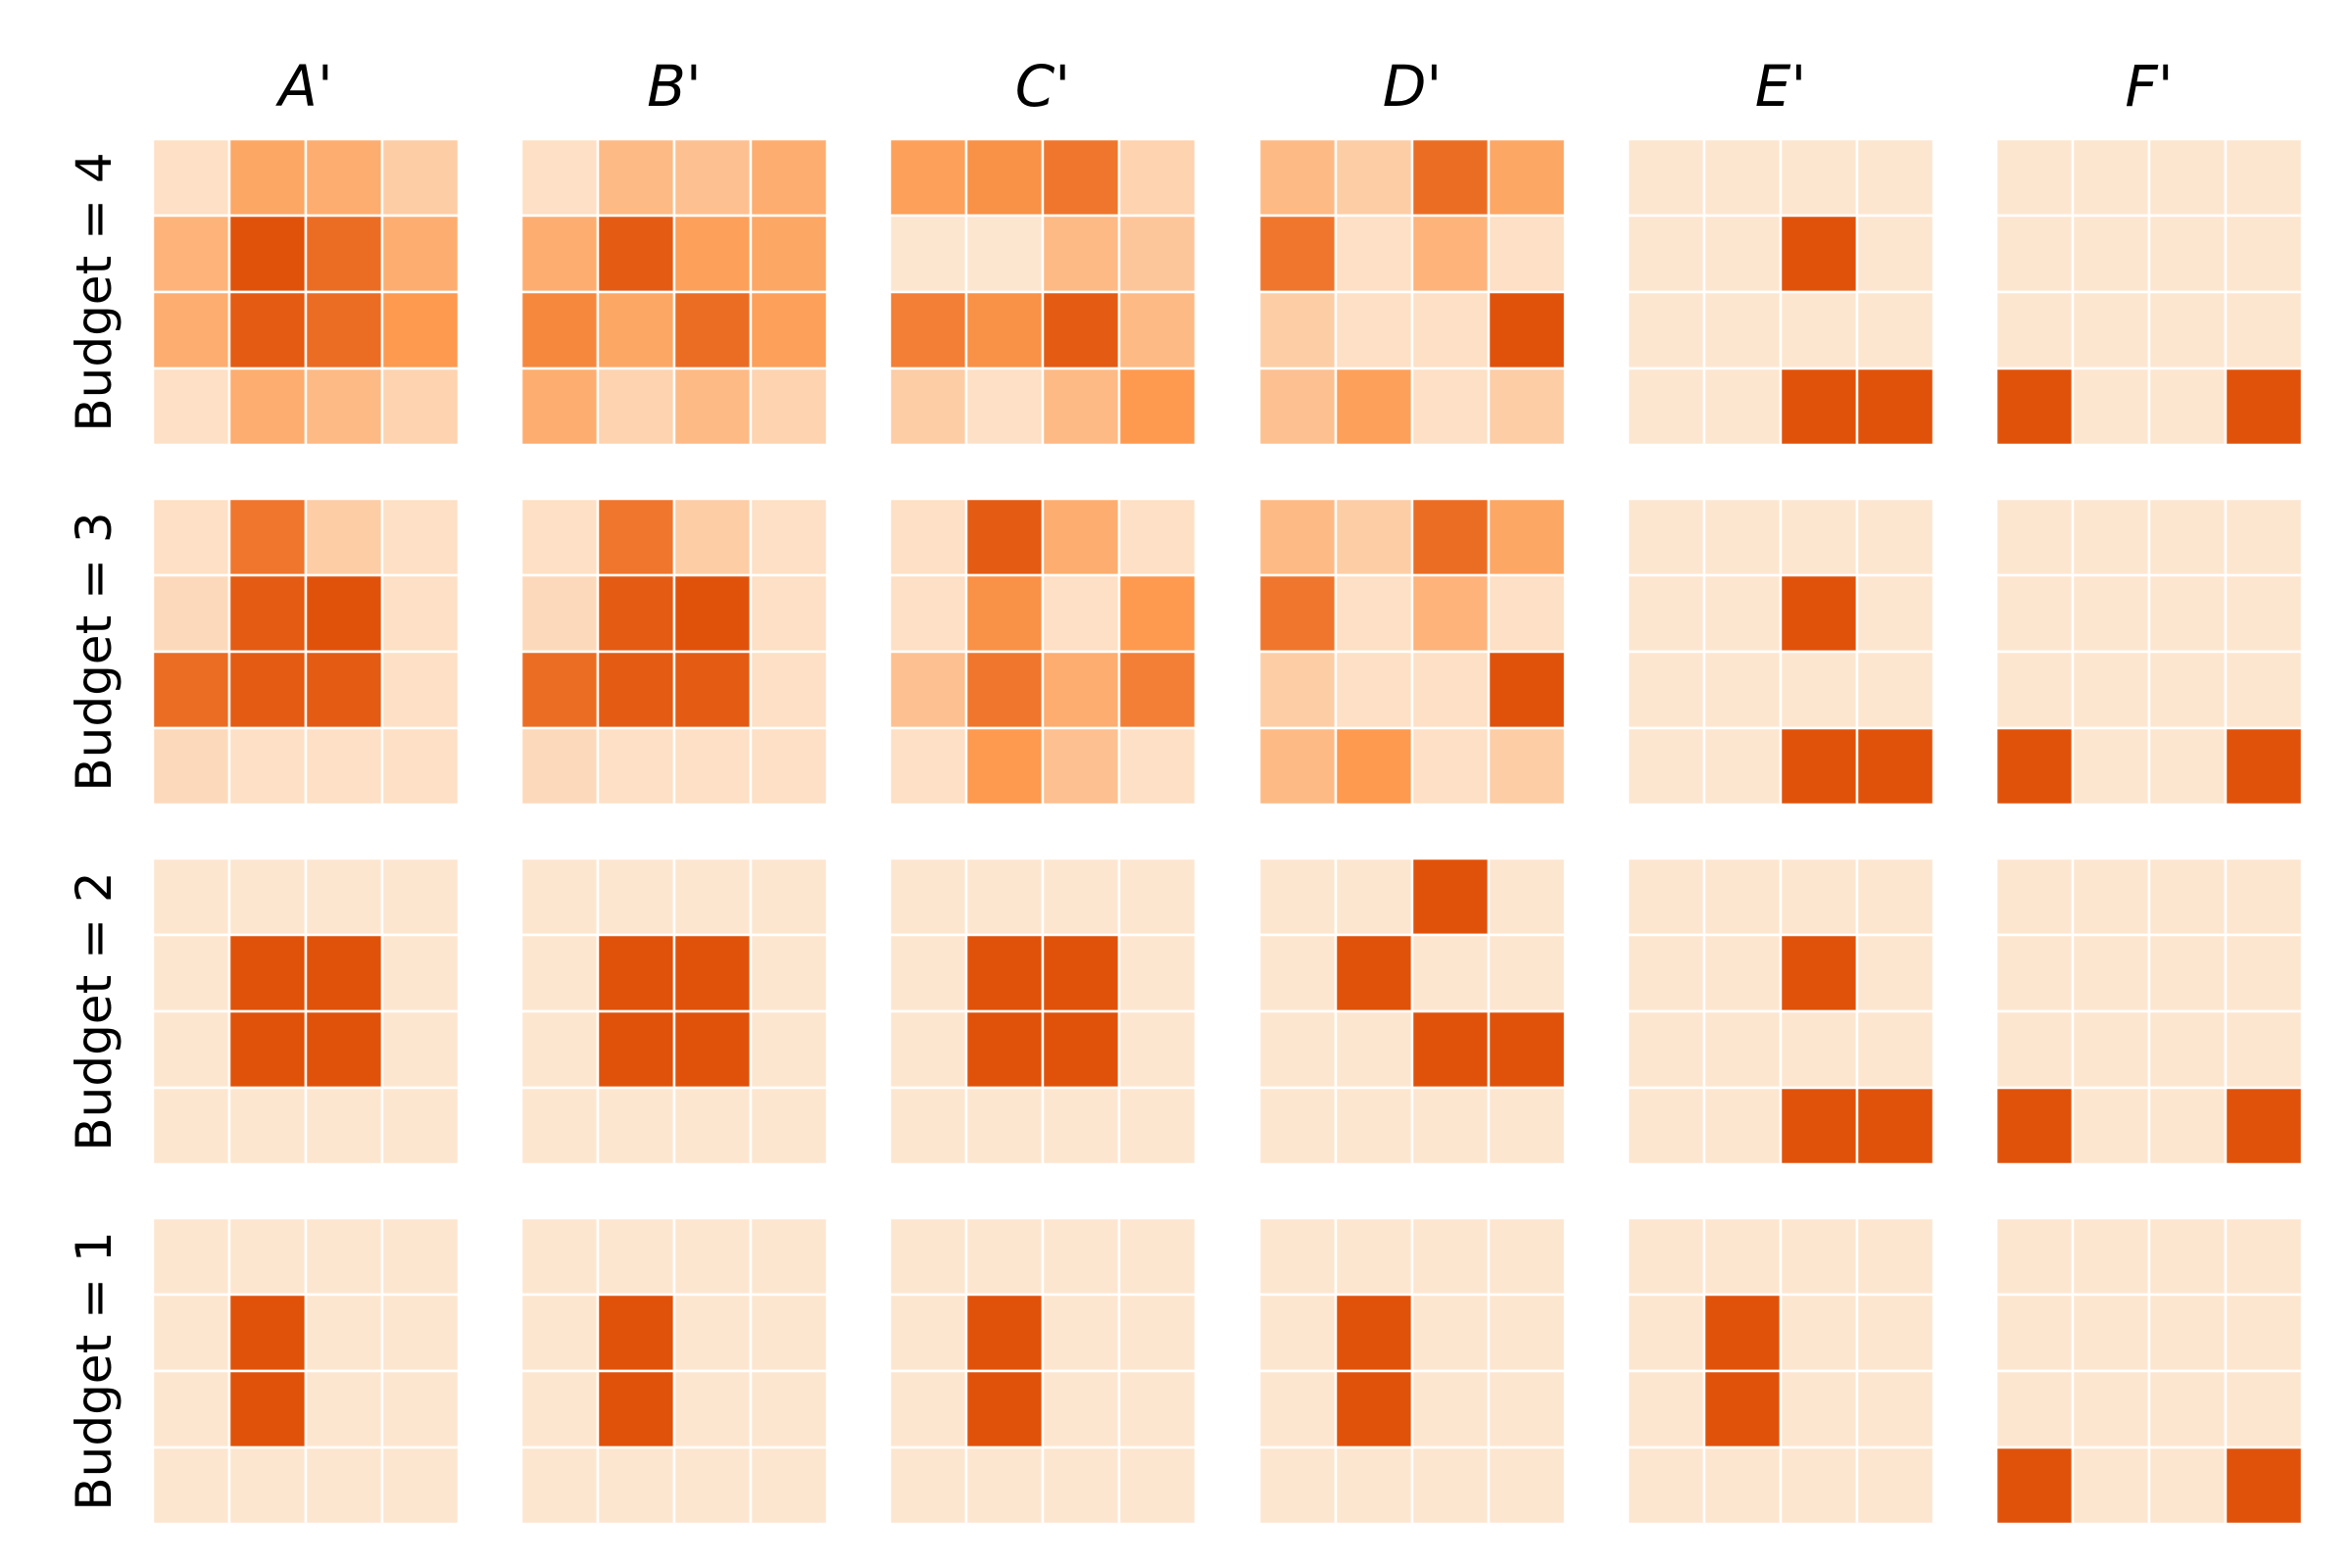  What do you see at coordinates (94, 1370) in the screenshot?
I see `row-title-budget-1: Budget = 1` at bounding box center [94, 1370].